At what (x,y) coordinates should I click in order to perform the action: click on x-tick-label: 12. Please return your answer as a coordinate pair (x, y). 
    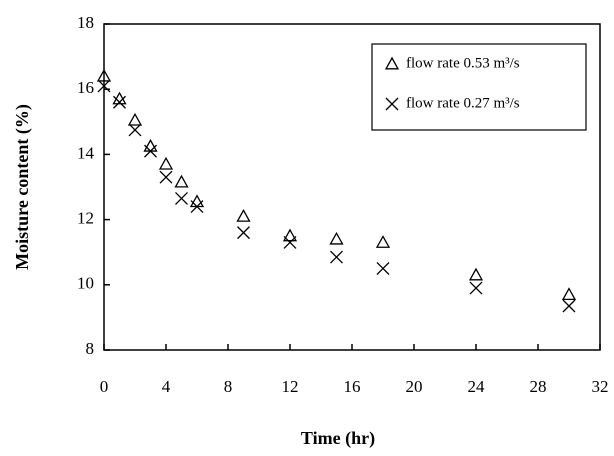
    Looking at the image, I should click on (290, 386).